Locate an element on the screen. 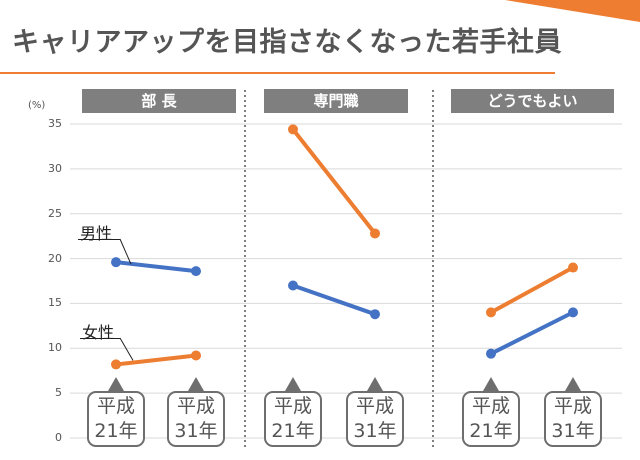 The height and width of the screenshot is (460, 640). panel-title-doudemoyoi: どうでもよい is located at coordinates (532, 101).